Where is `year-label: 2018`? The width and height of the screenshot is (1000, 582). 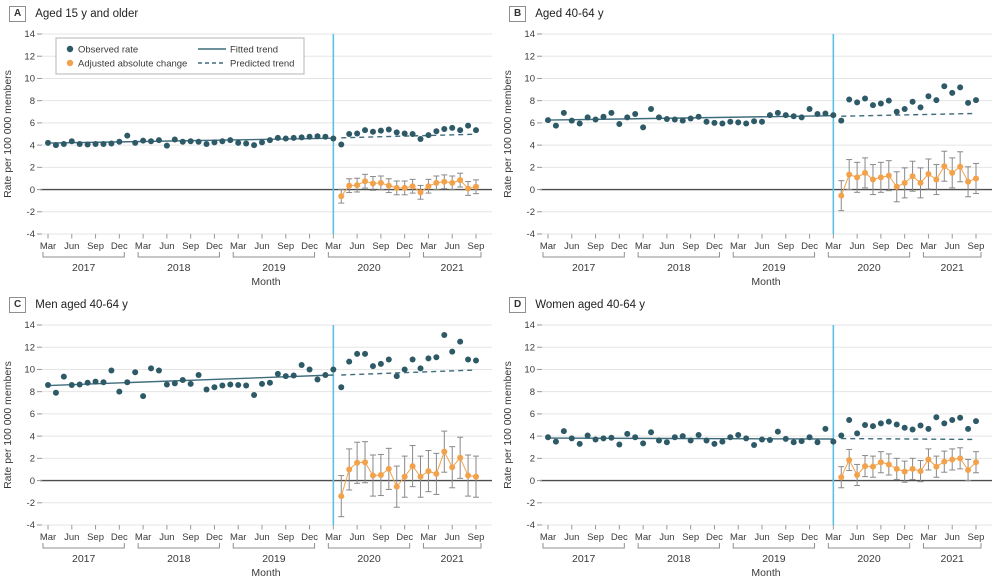 year-label: 2018 is located at coordinates (179, 268).